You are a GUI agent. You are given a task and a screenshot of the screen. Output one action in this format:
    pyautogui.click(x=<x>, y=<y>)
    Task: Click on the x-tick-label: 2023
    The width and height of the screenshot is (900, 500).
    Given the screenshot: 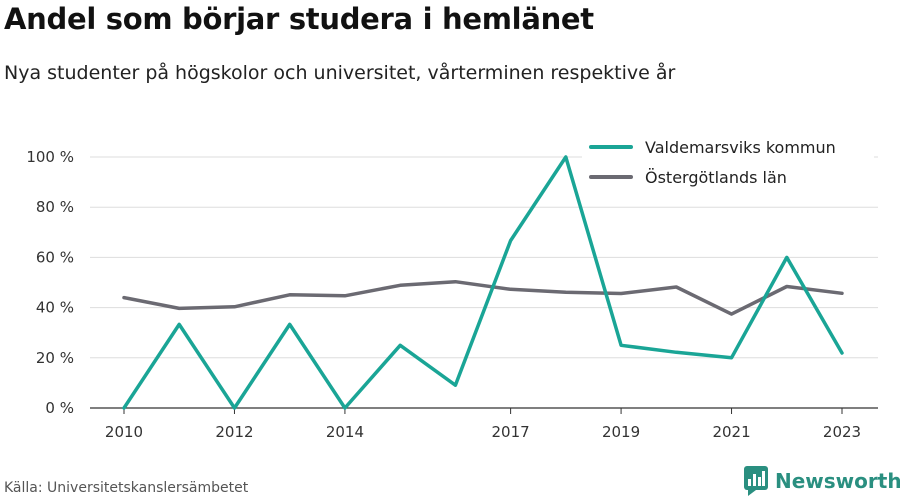 What is the action you would take?
    pyautogui.click(x=842, y=432)
    